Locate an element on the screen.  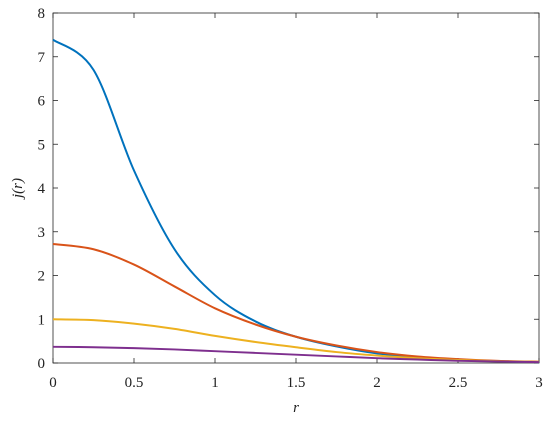
y-tick-label: 4 is located at coordinates (42, 189).